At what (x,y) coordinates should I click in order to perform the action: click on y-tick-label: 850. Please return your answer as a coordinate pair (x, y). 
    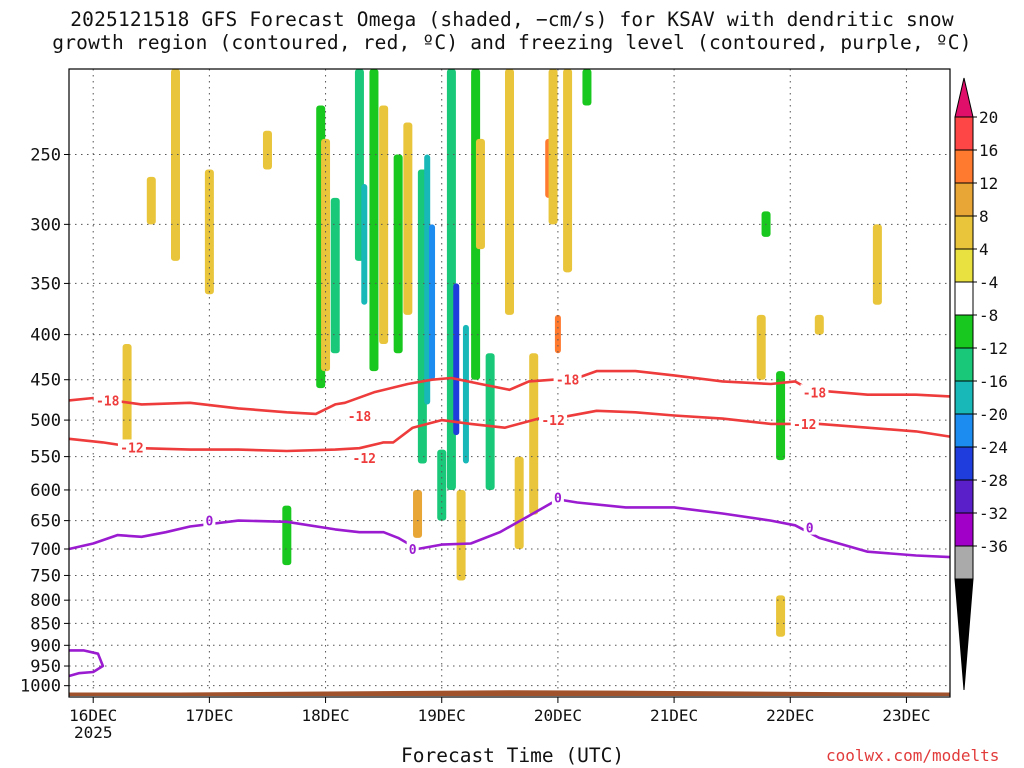
    Looking at the image, I should click on (45, 624).